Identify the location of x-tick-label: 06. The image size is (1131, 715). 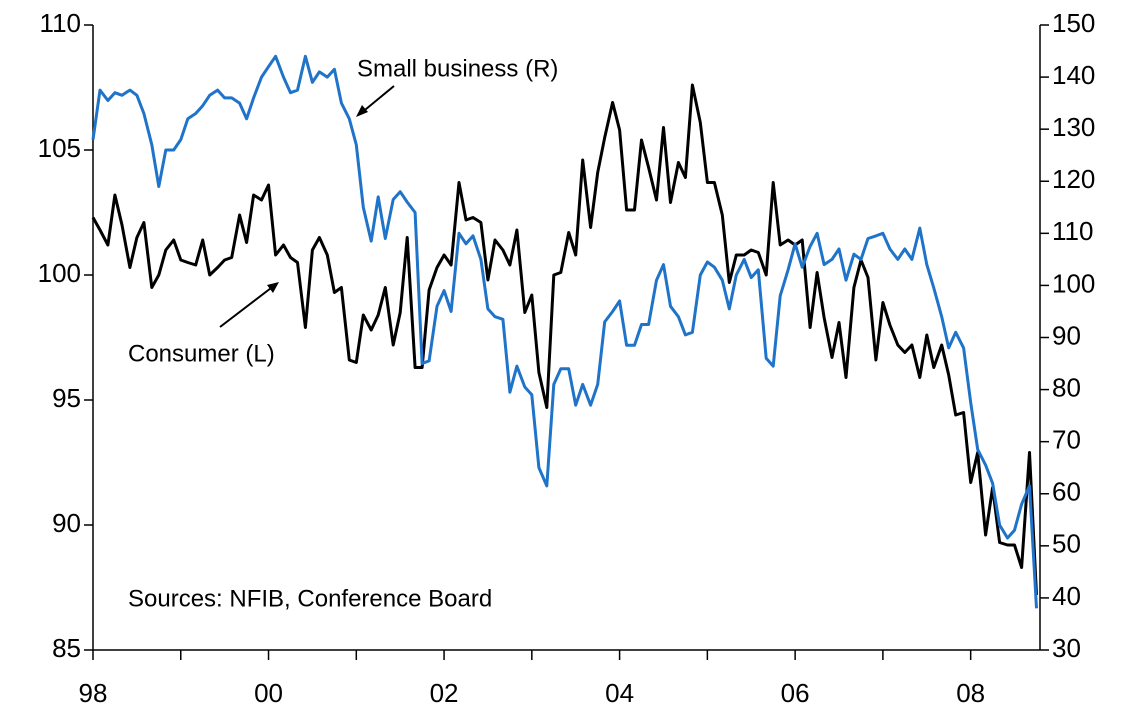
(795, 693).